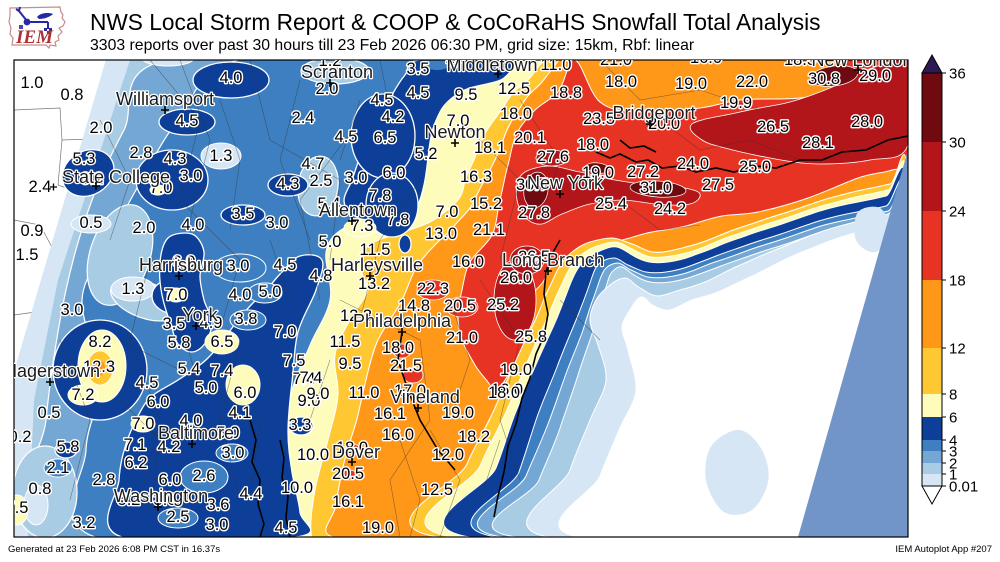  I want to click on svg-text: 36, so click(957, 74).